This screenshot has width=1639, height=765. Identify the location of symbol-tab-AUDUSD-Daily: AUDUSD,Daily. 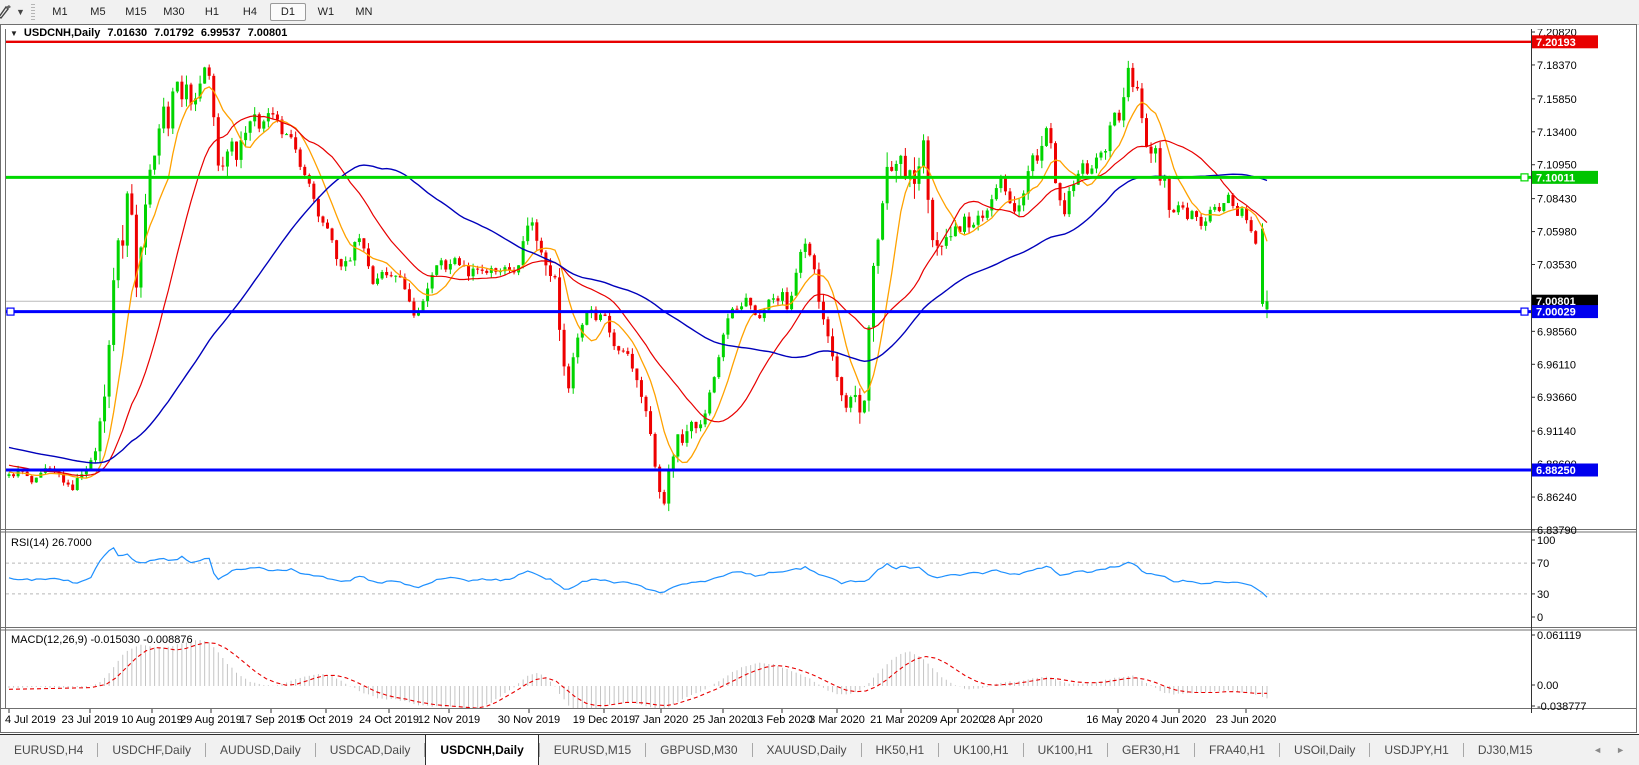
(260, 750).